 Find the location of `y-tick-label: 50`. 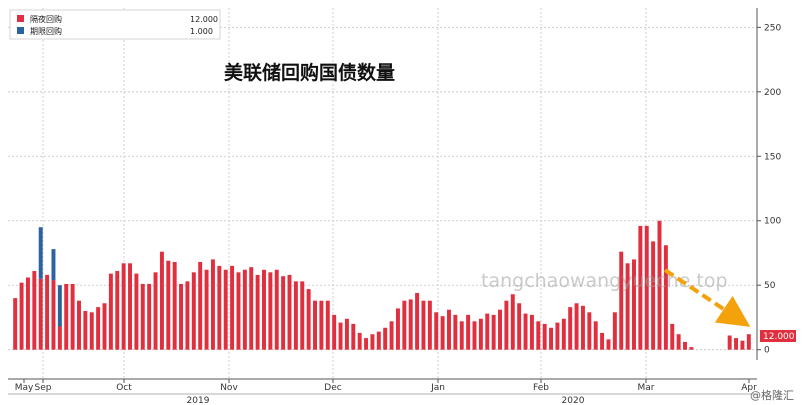

y-tick-label: 50 is located at coordinates (770, 286).